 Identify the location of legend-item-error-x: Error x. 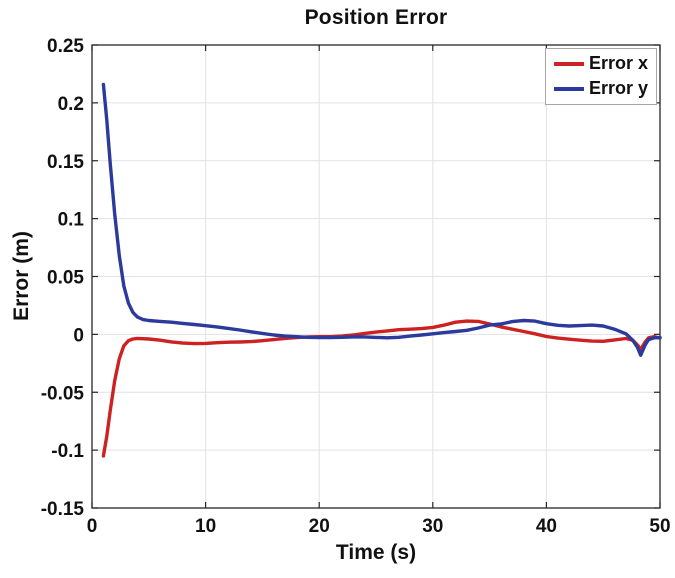
(602, 63).